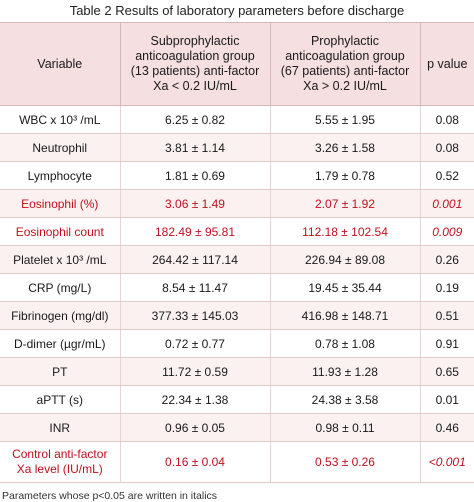 The height and width of the screenshot is (502, 474). Describe the element at coordinates (60, 147) in the screenshot. I see `cell-variable: Neutrophil` at that location.